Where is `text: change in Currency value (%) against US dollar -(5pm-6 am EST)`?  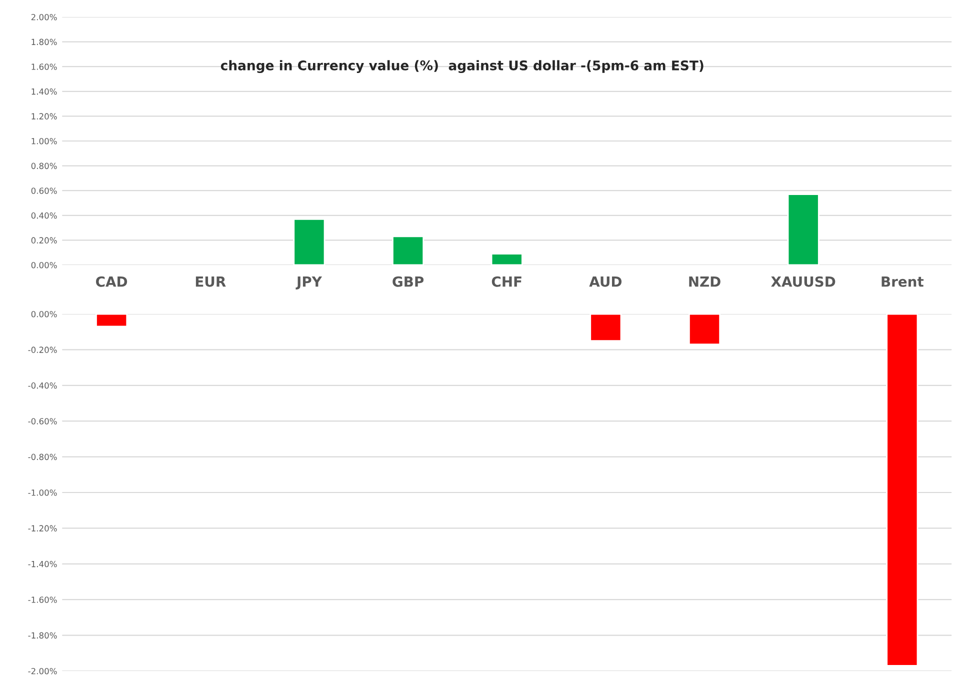
text: change in Currency value (%) against US dollar -(5pm-6 am EST) is located at coordinates (462, 67).